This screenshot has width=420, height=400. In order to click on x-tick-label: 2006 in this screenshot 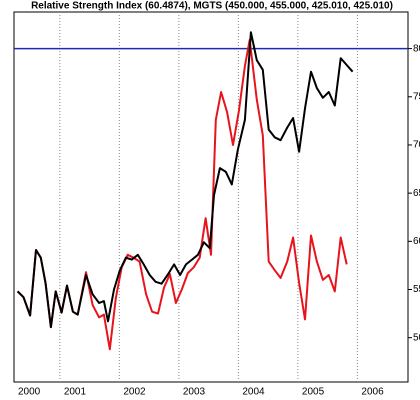, I will do `click(372, 392)`.